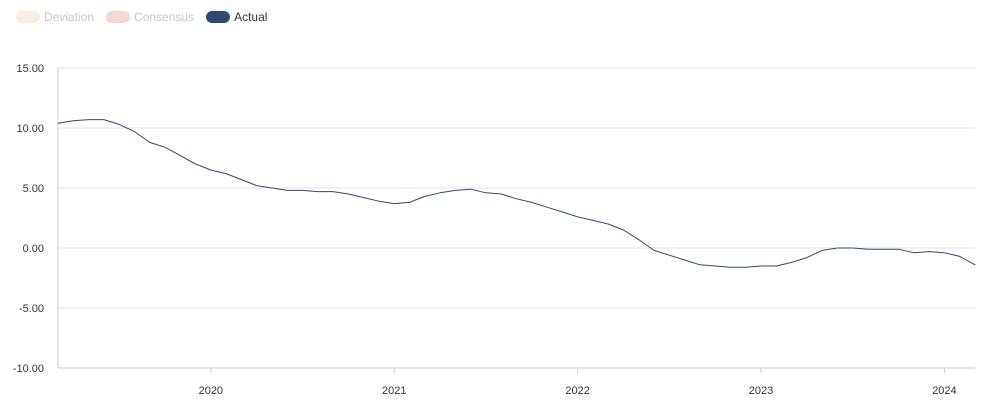 This screenshot has width=985, height=400. I want to click on y-tick-label: 5.00, so click(33, 189).